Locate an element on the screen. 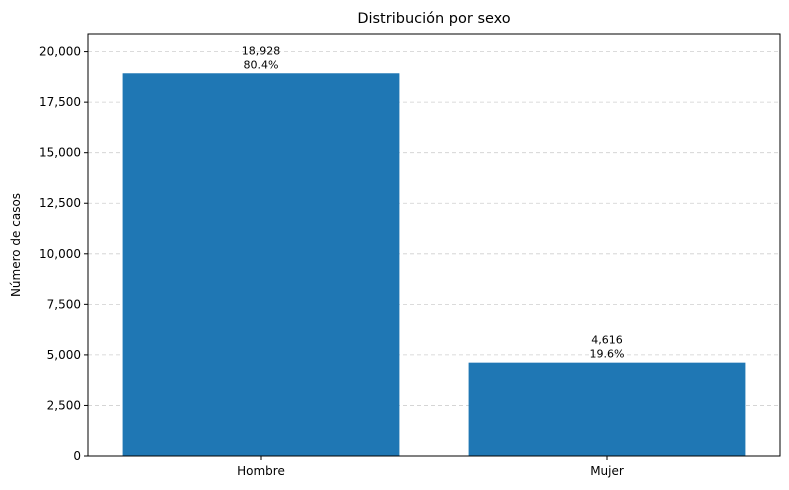  chart-title: Distribución por sexo is located at coordinates (433, 19).